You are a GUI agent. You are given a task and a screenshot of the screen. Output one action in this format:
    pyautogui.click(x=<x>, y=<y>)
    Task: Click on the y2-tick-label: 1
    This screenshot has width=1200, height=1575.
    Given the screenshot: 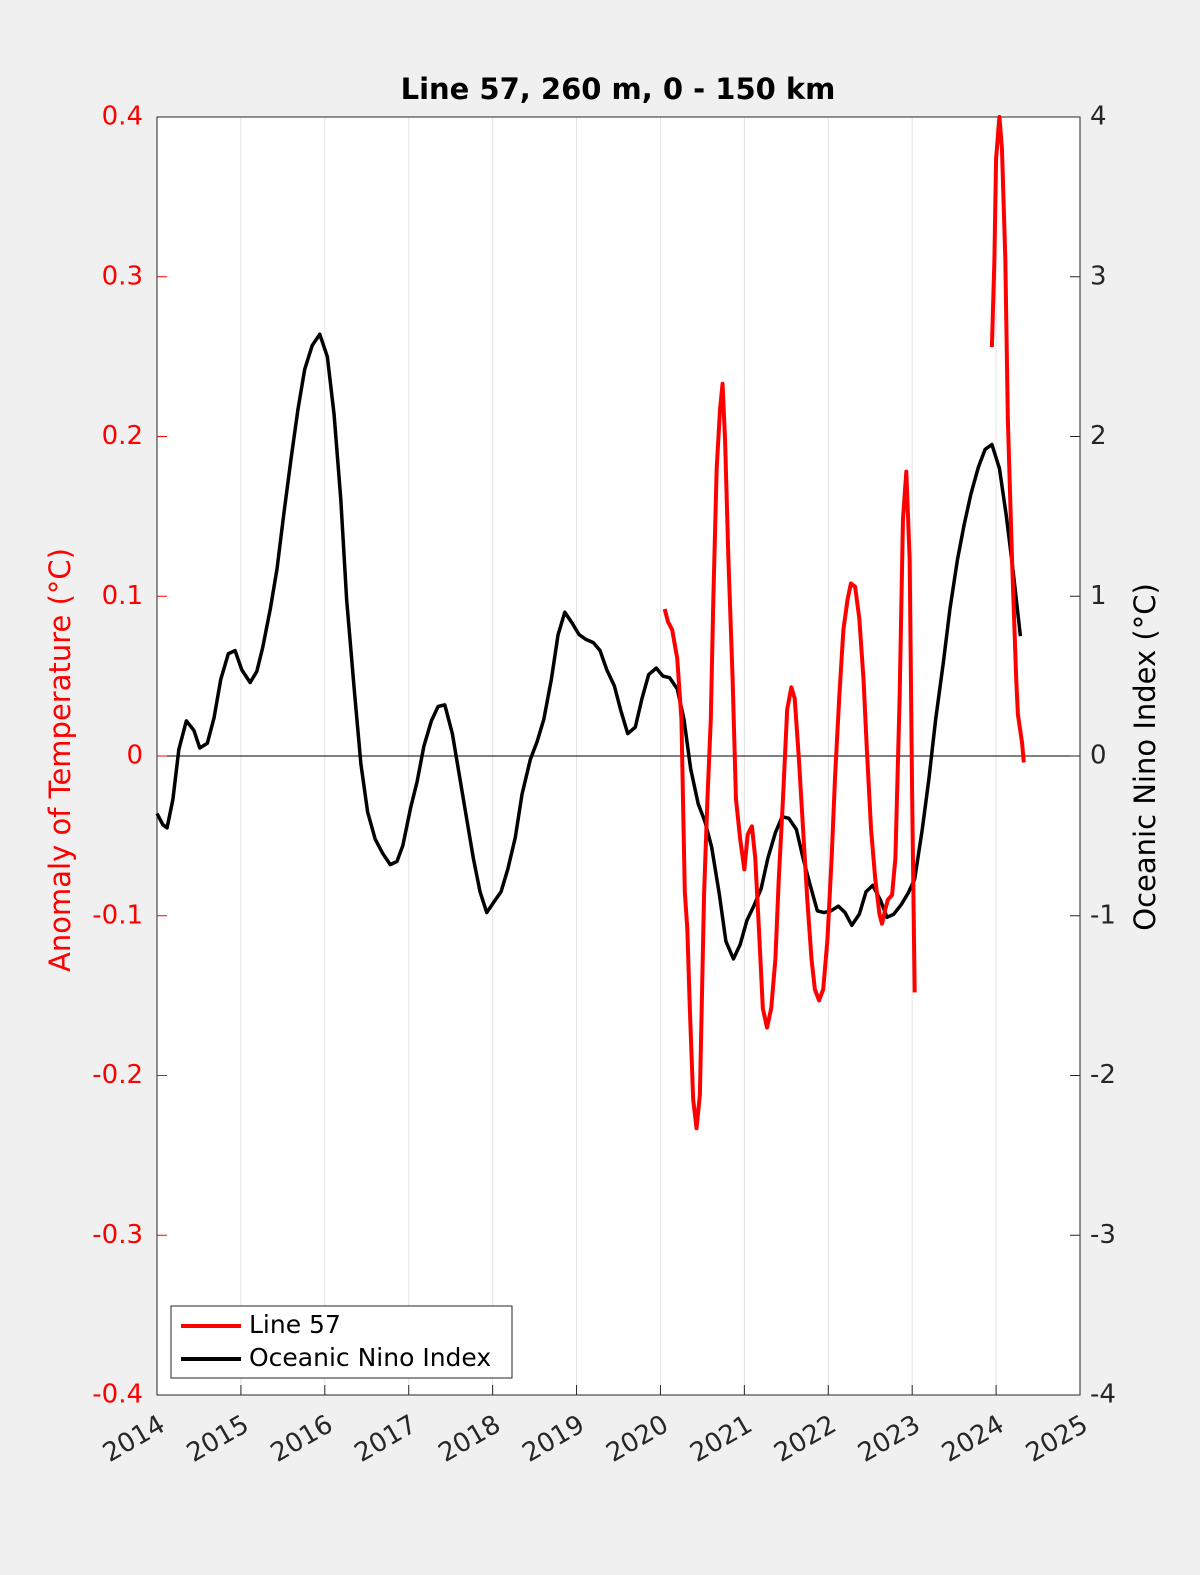 What is the action you would take?
    pyautogui.click(x=1098, y=596)
    